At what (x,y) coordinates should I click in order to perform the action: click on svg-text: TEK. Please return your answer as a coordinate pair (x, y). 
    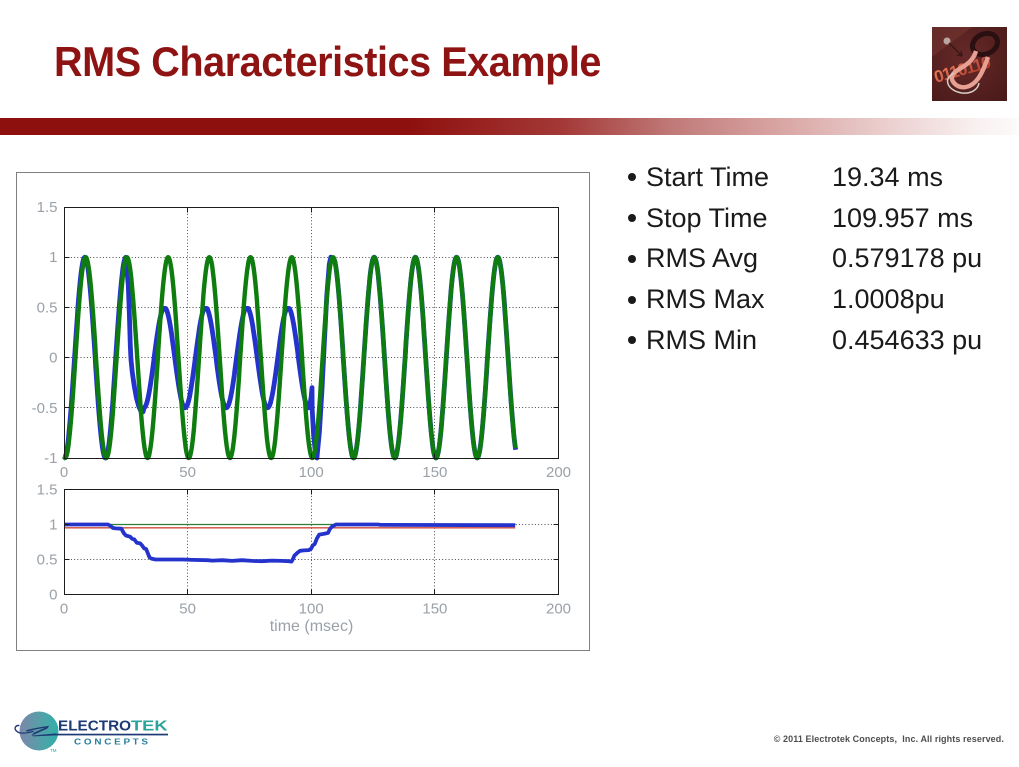
    Looking at the image, I should click on (149, 726).